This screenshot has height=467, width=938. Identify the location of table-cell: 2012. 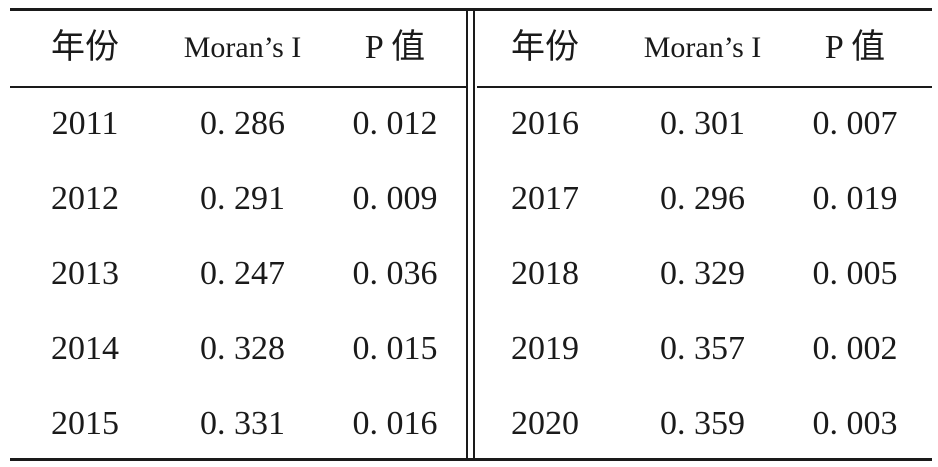
(85, 198).